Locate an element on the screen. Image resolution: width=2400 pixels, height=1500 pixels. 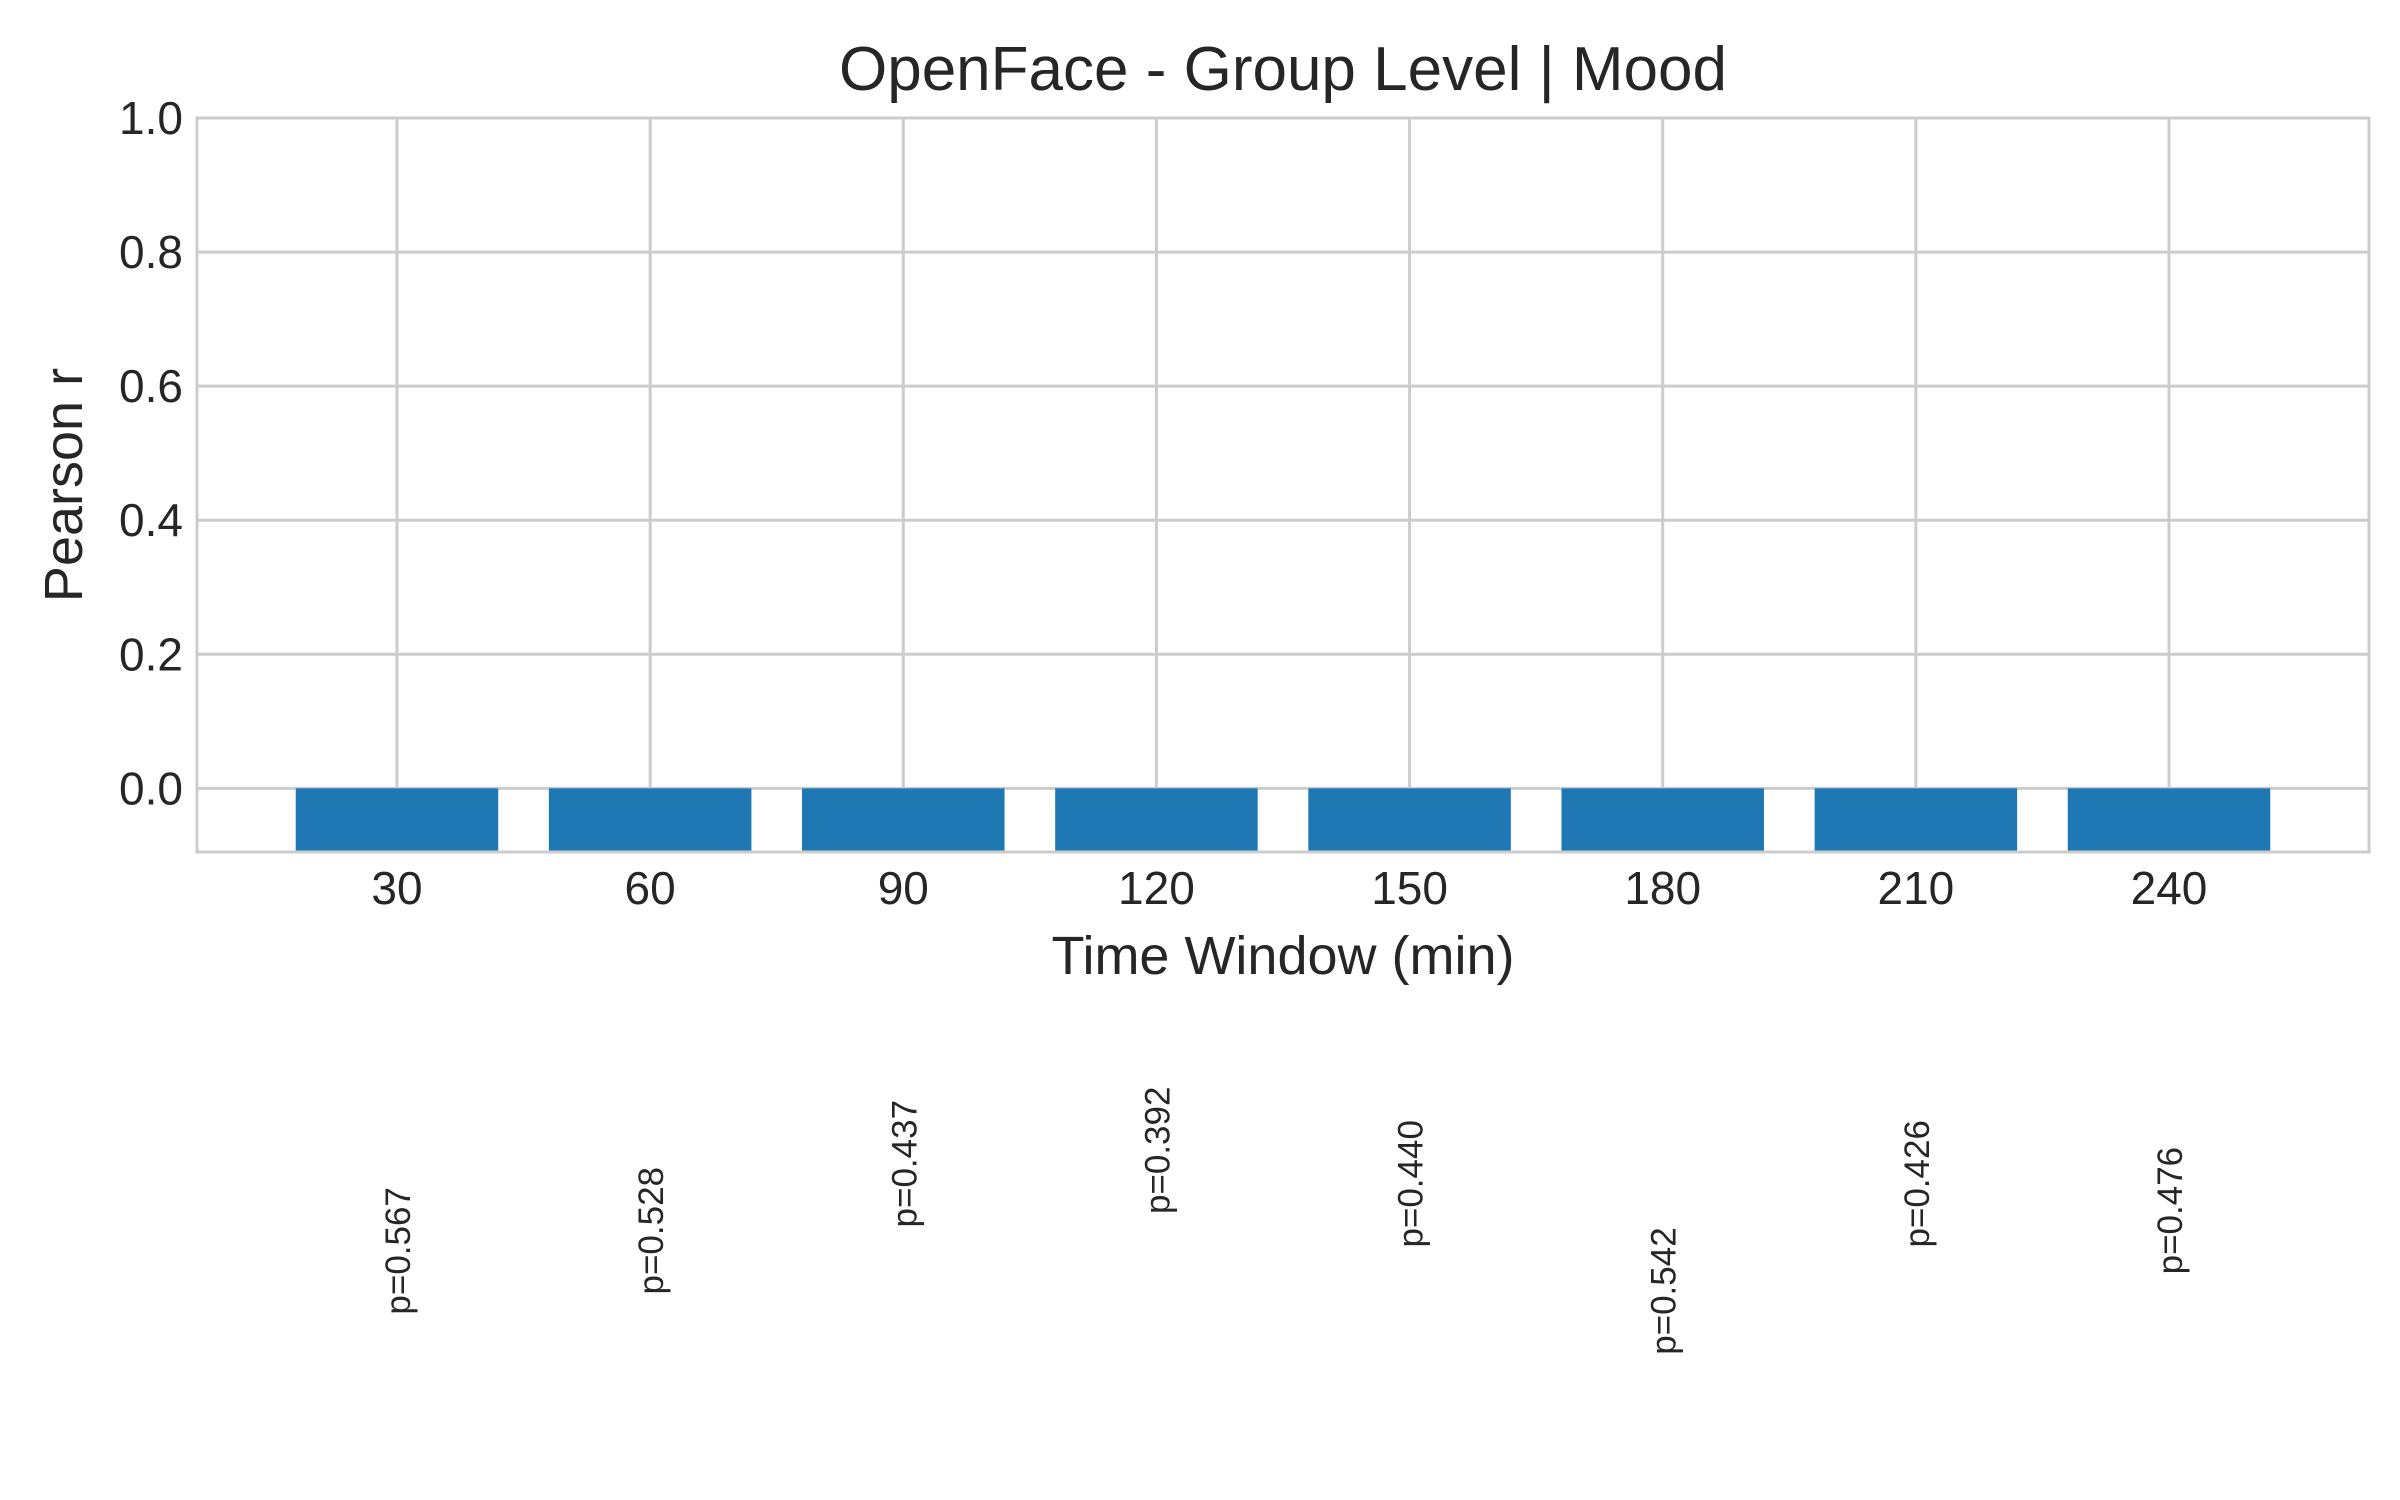
p-value-label: p=0.476 is located at coordinates (2170, 1211).